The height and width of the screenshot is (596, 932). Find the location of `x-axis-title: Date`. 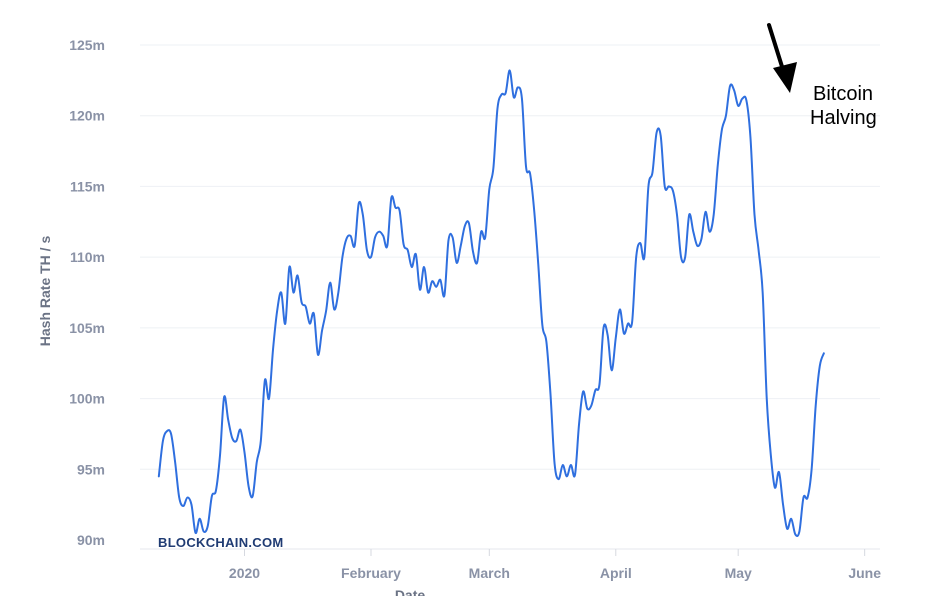

x-axis-title: Date is located at coordinates (410, 591).